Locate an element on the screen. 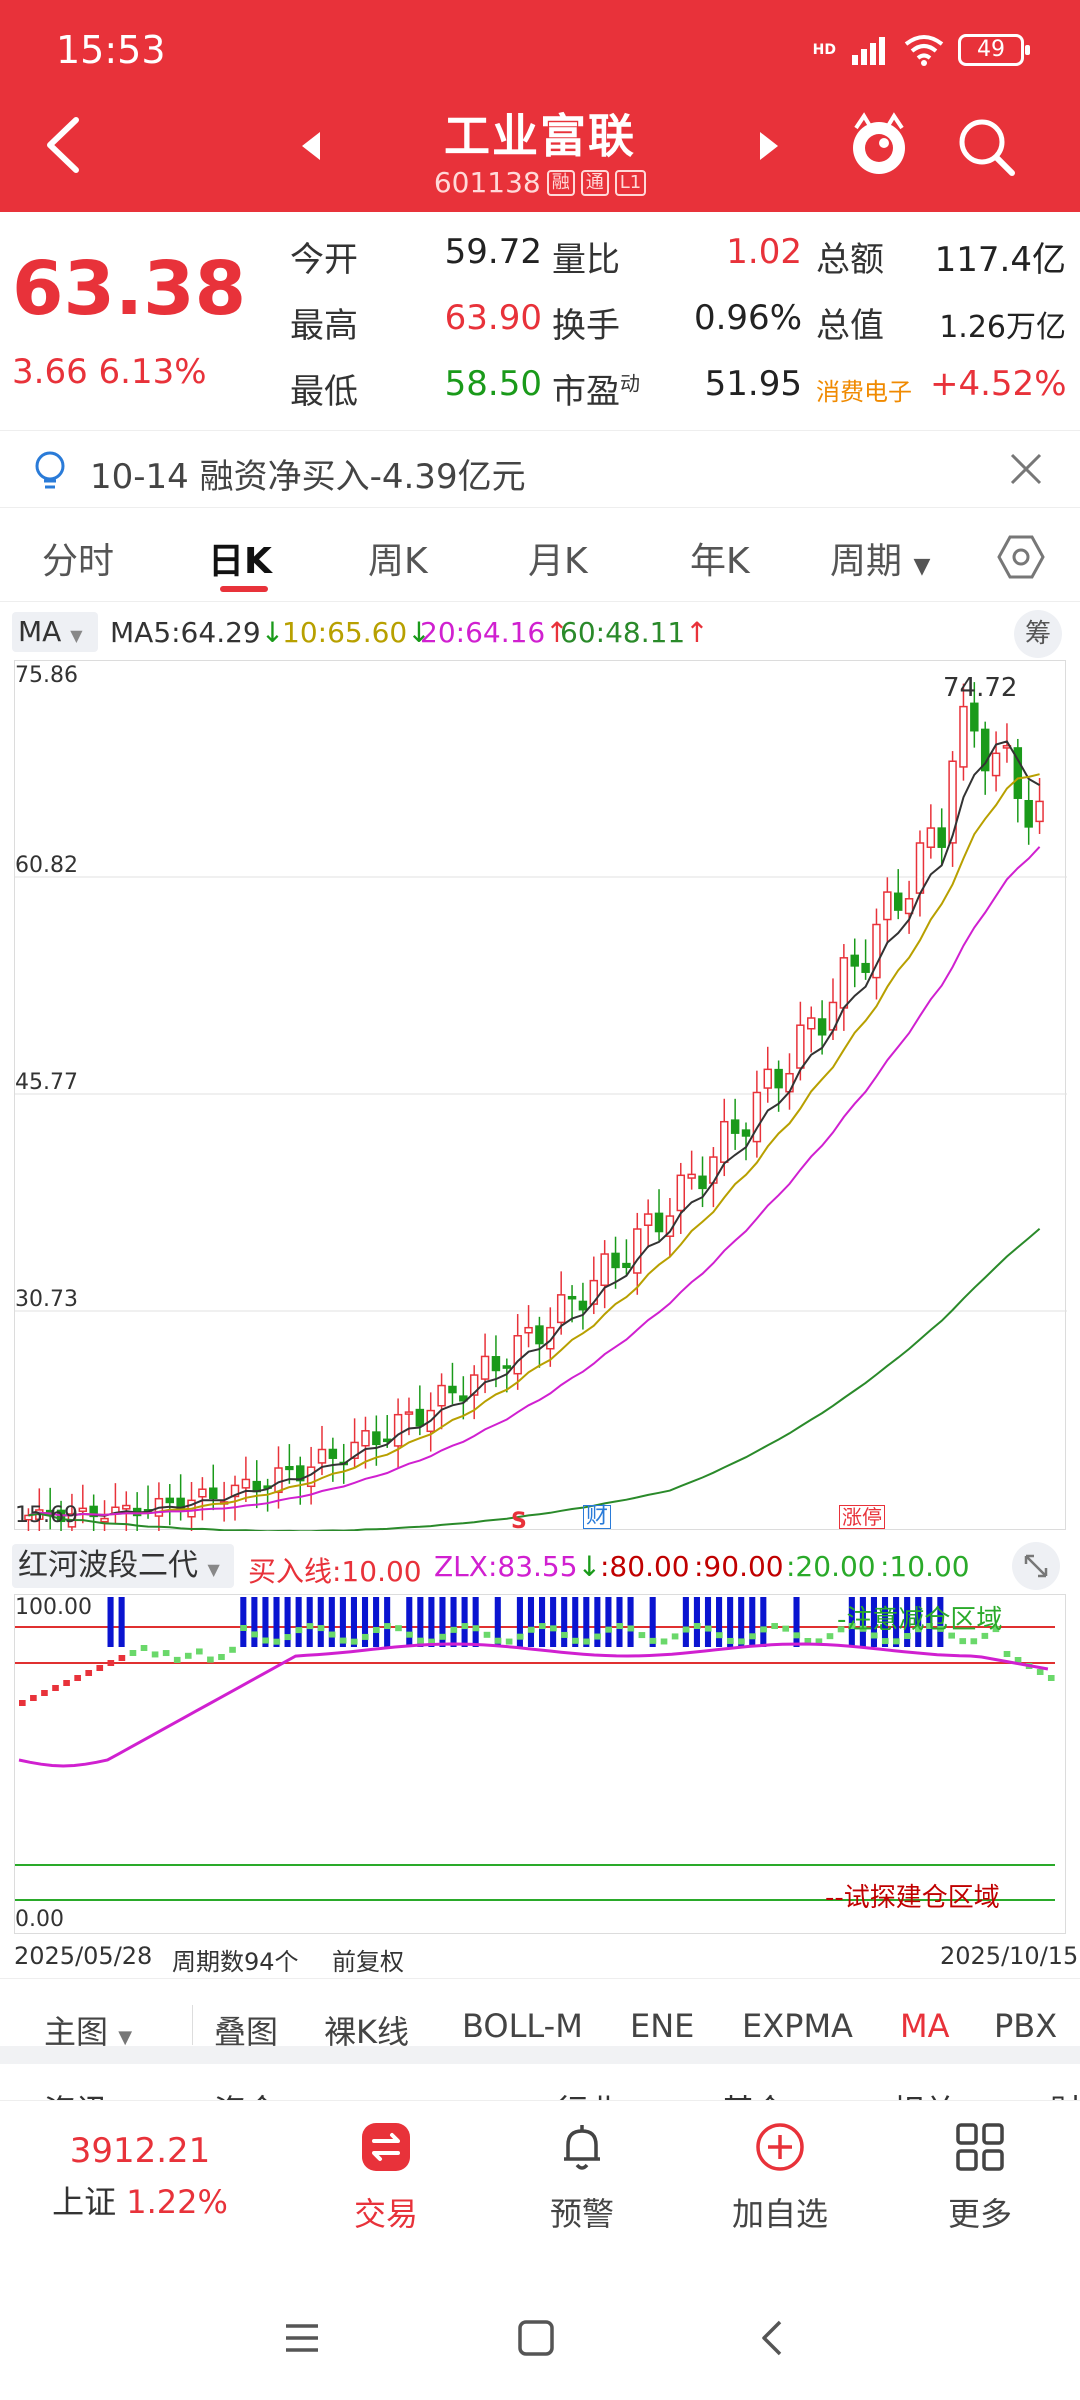 This screenshot has height=2400, width=1080. ma-selector: MA ▼ is located at coordinates (55, 632).